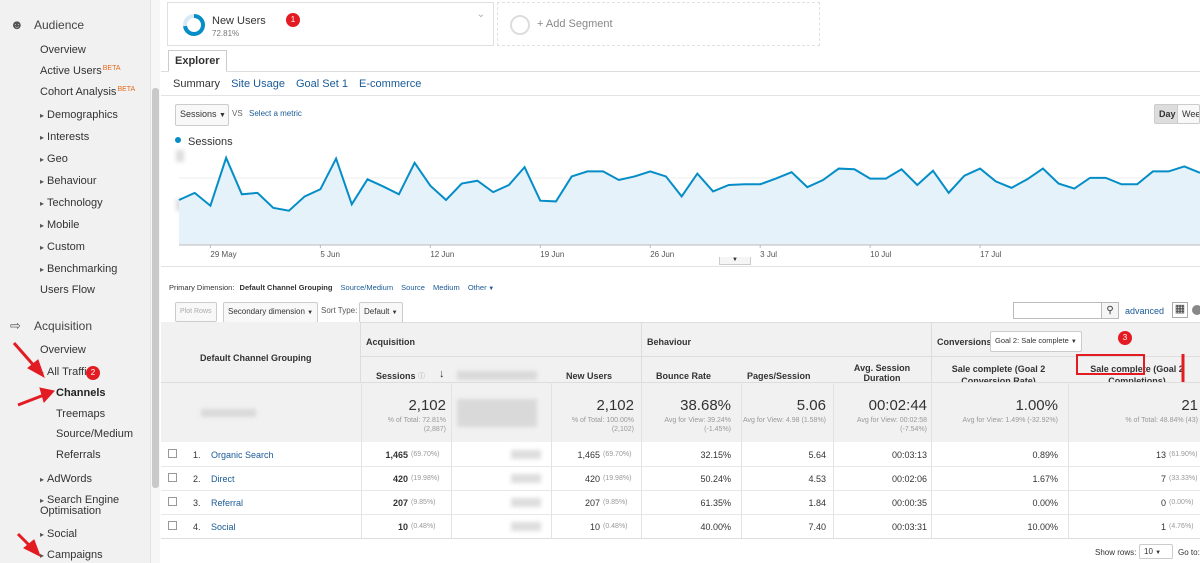 This screenshot has height=563, width=1200. Describe the element at coordinates (367, 287) in the screenshot. I see `dimension-source-medium: Source/Medium` at that location.